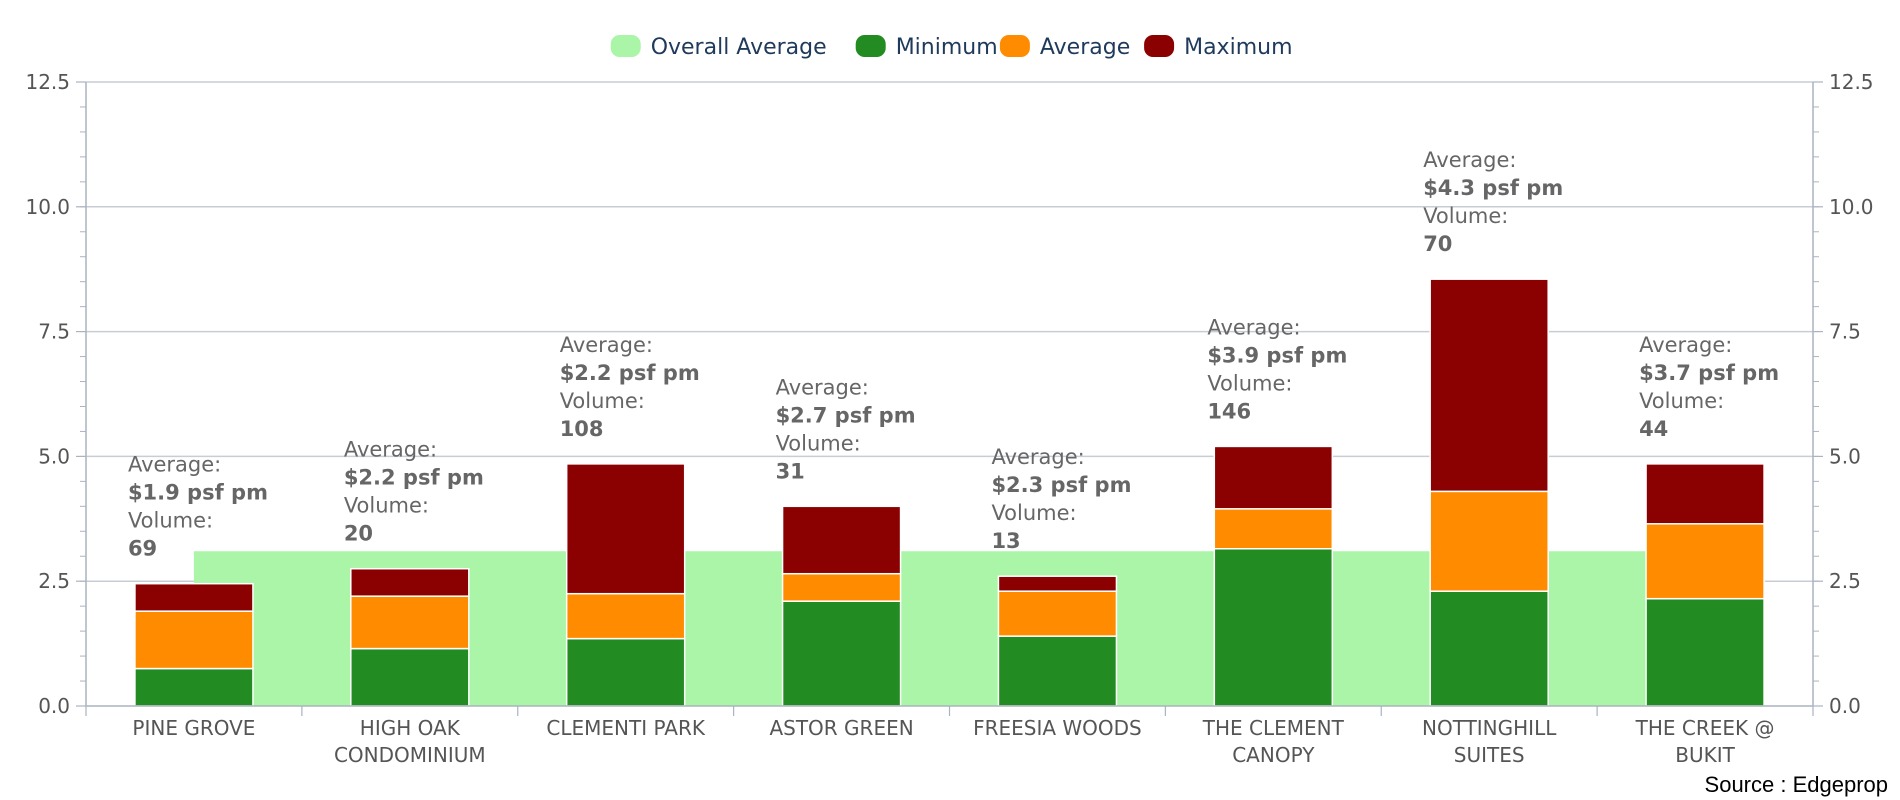 Image resolution: width=1900 pixels, height=800 pixels. What do you see at coordinates (1845, 456) in the screenshot?
I see `y-tick-label-right: 5.0` at bounding box center [1845, 456].